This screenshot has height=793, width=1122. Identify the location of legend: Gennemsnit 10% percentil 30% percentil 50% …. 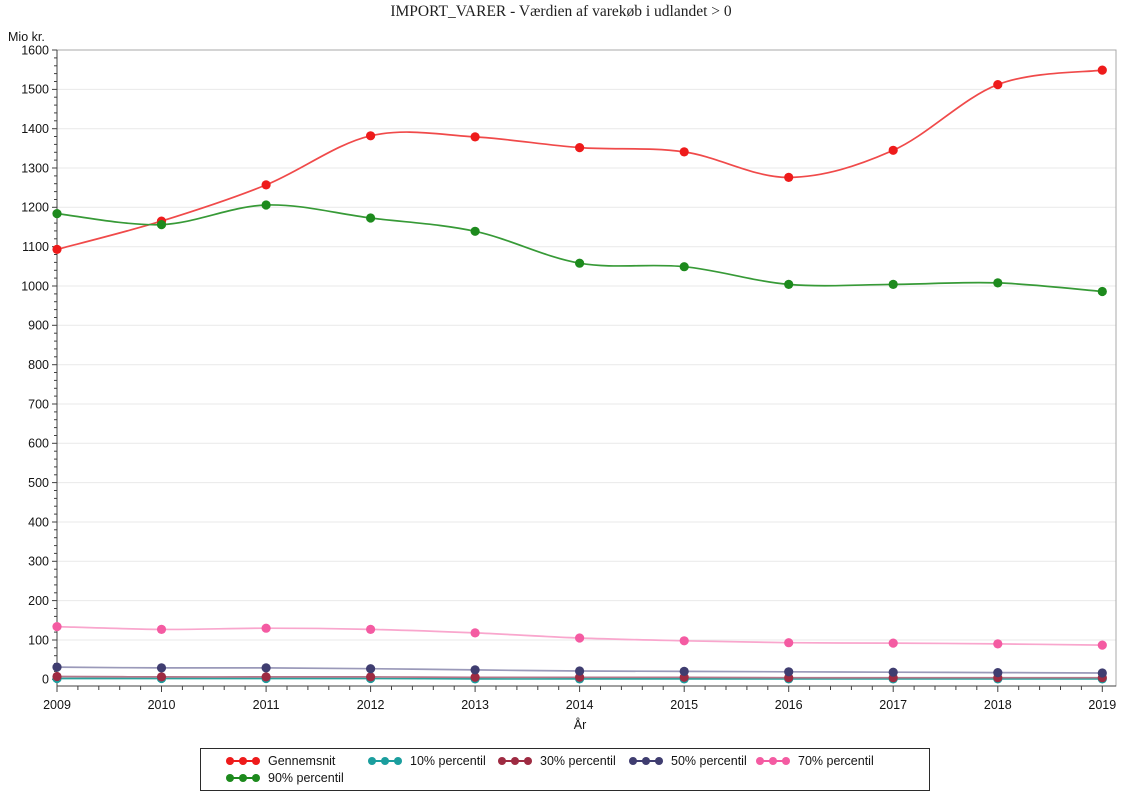
(565, 769).